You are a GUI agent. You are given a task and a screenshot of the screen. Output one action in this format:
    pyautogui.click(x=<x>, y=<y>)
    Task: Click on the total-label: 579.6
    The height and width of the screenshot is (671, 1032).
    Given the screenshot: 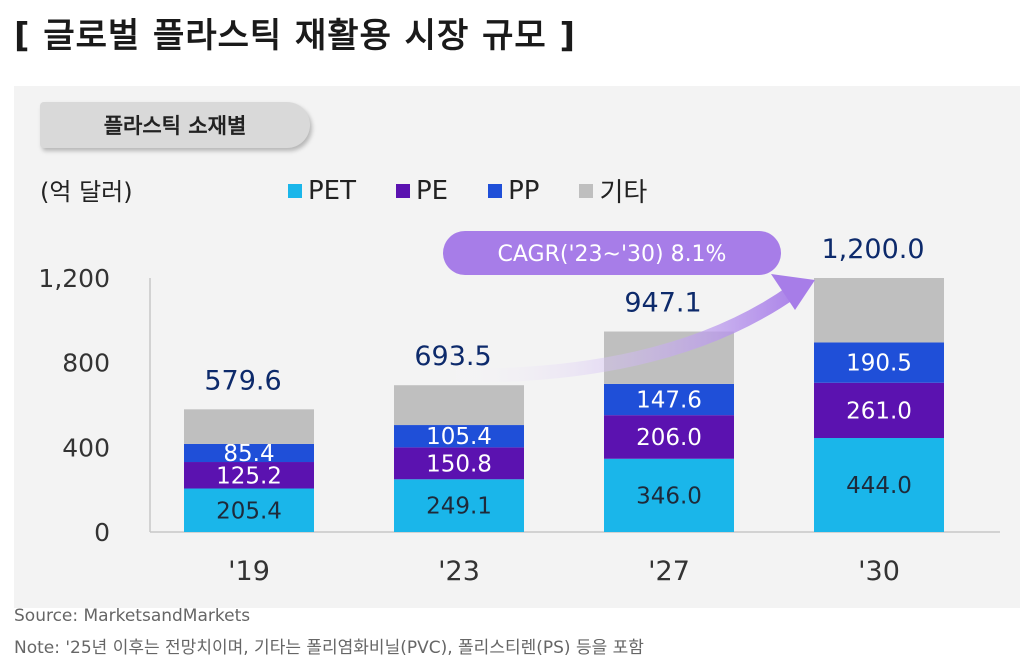 What is the action you would take?
    pyautogui.click(x=242, y=380)
    